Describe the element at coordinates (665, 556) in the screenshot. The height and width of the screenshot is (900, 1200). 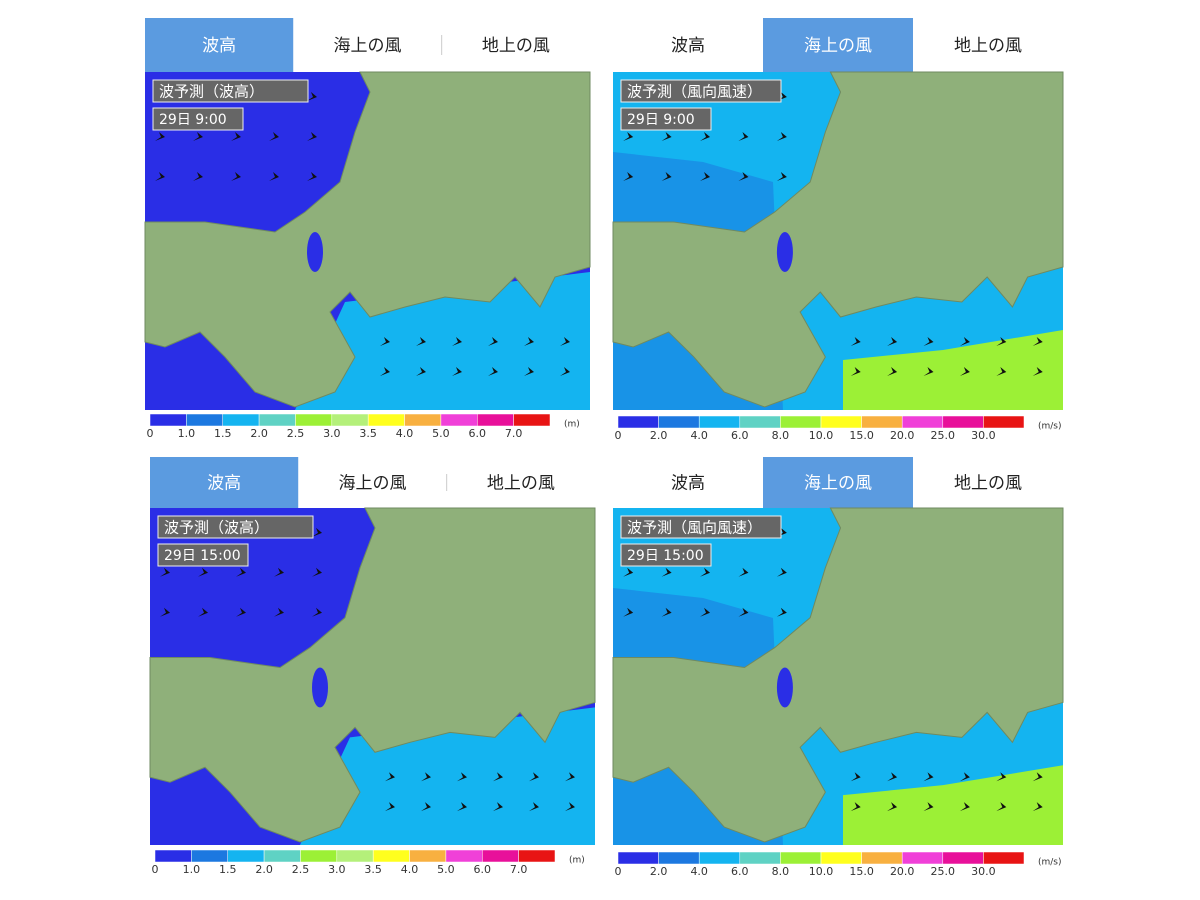
I see `map-time: 29日 15:00` at that location.